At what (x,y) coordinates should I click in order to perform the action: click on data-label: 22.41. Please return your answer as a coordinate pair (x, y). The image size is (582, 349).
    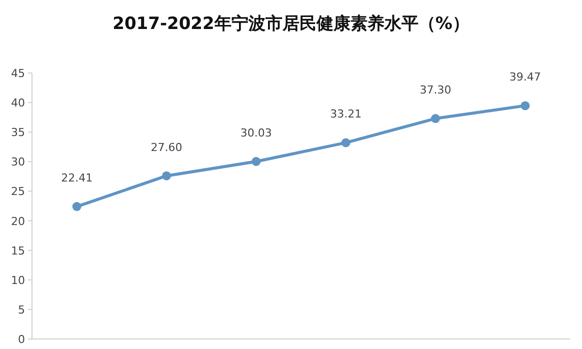
    Looking at the image, I should click on (77, 178).